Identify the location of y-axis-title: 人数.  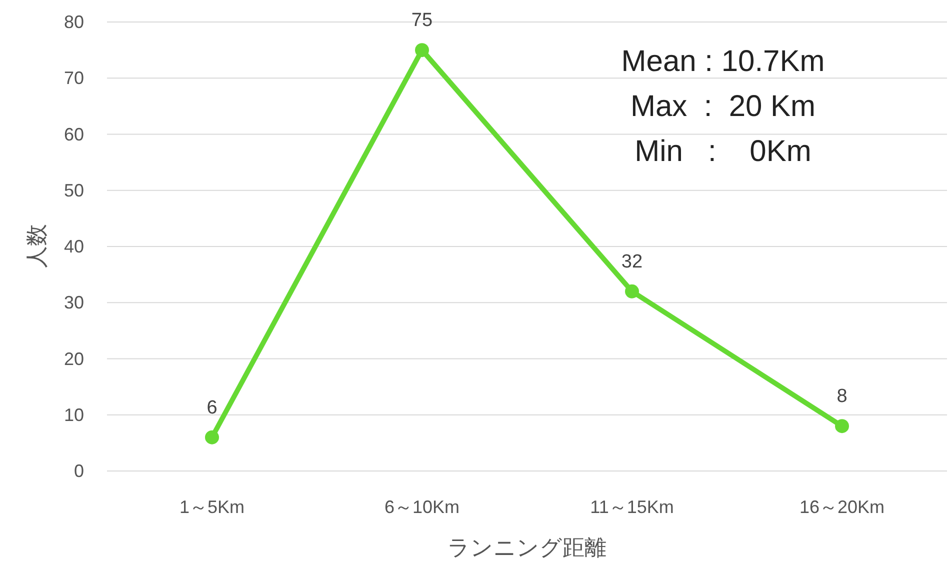
(36, 246).